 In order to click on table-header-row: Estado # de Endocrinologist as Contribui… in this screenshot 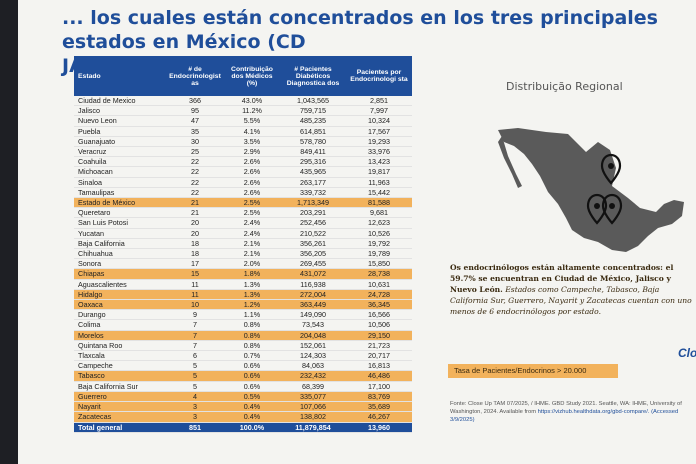, I will do `click(243, 76)`.